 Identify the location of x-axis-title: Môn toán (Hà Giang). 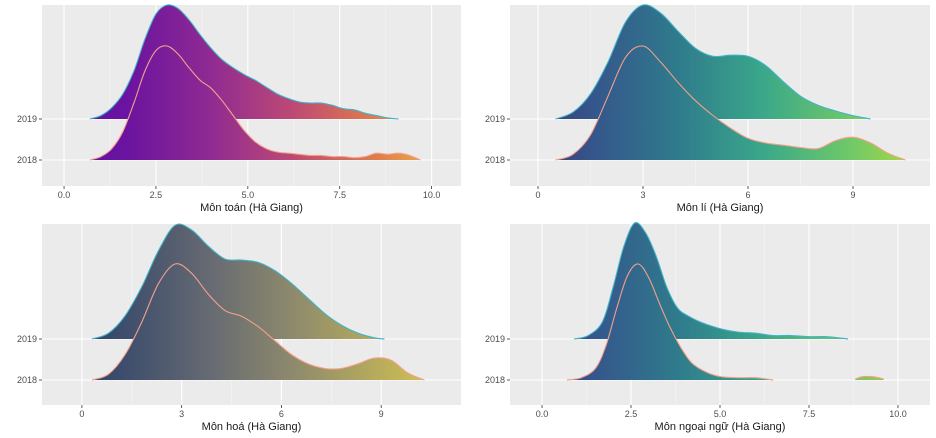
(251, 208).